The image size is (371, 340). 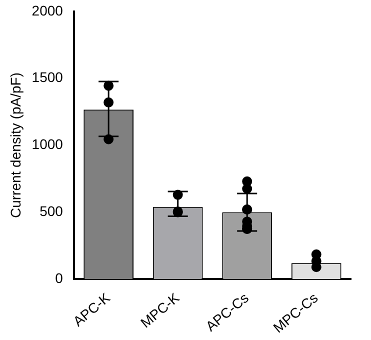 What do you see at coordinates (48, 10) in the screenshot?
I see `y-tick-label: 2000` at bounding box center [48, 10].